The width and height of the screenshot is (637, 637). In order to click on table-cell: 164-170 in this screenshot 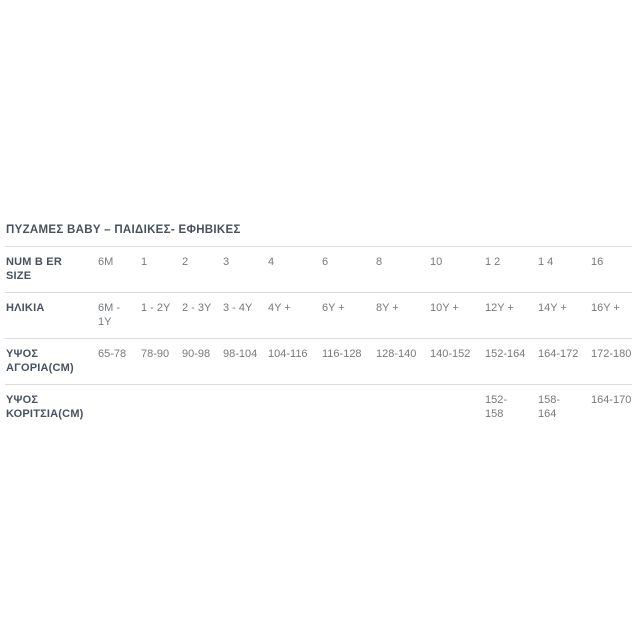, I will do `click(611, 407)`.